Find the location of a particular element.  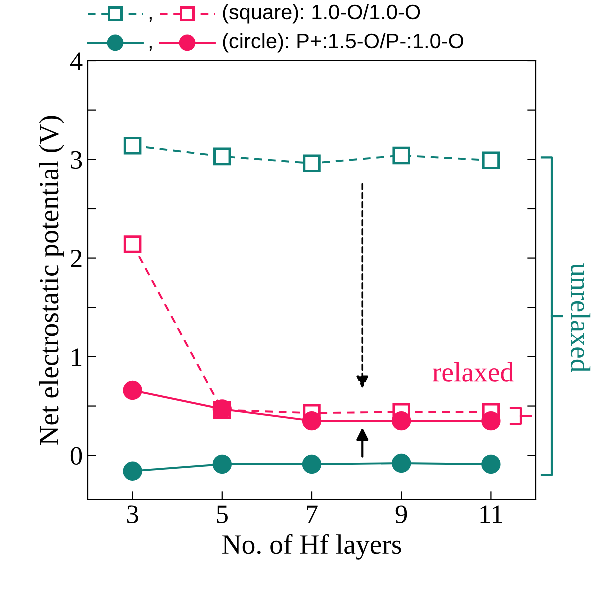

x-tick-label: 9 is located at coordinates (402, 515).